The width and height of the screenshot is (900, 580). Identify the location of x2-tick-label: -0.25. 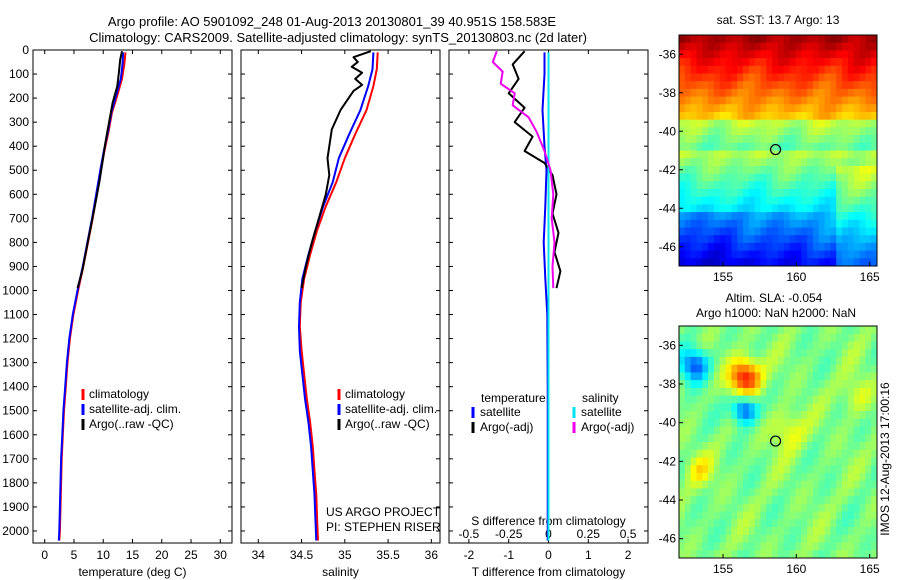
(509, 534).